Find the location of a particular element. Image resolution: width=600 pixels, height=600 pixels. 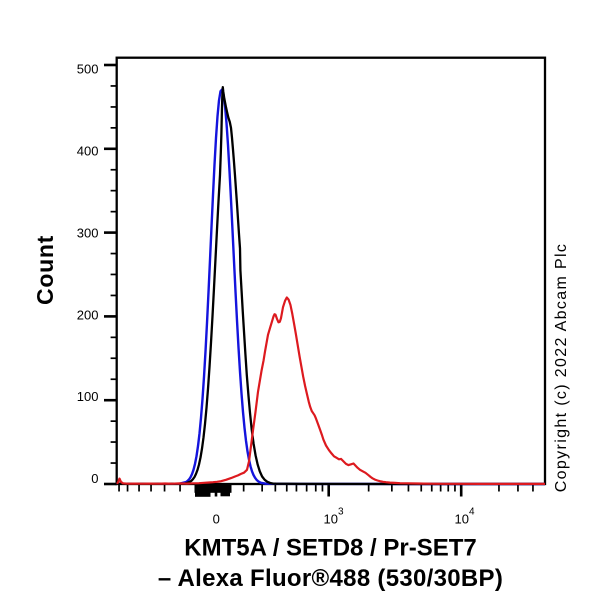

svg-text: Count is located at coordinates (45, 270).